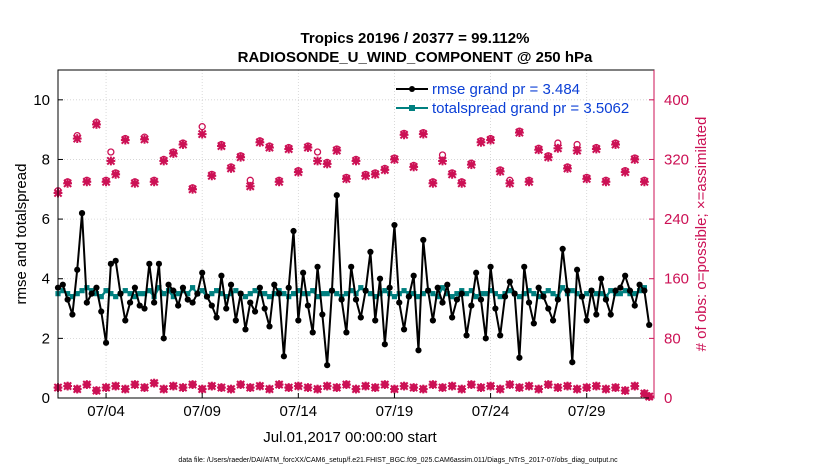  What do you see at coordinates (317, 152) in the screenshot?
I see `obs-possible-marker` at bounding box center [317, 152].